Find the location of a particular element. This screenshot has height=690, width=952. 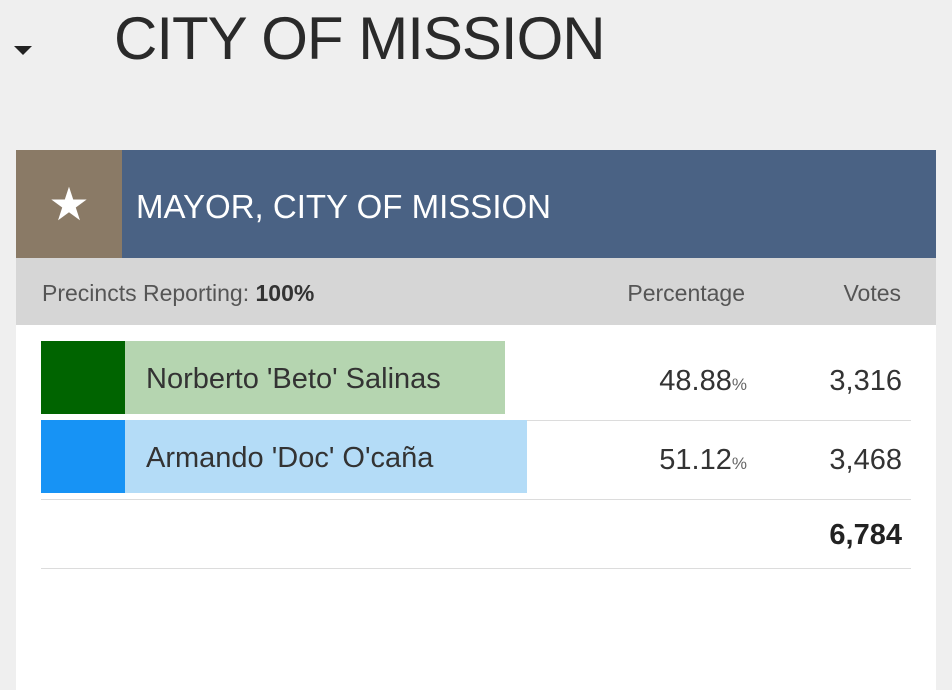

precincts-reporting: Precincts Reporting: 100% is located at coordinates (178, 293).